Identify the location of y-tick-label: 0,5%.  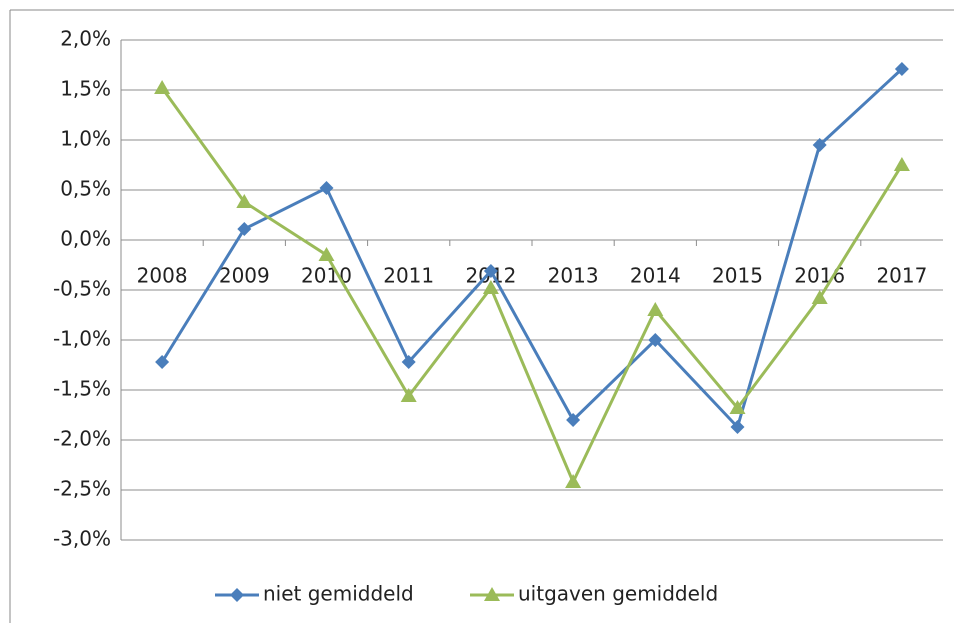
(85, 189).